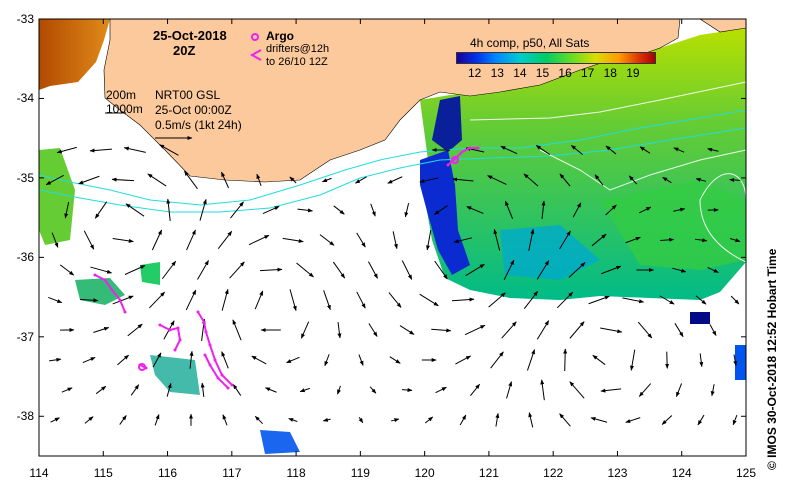  I want to click on colorbar-tick-label: 16, so click(565, 73).